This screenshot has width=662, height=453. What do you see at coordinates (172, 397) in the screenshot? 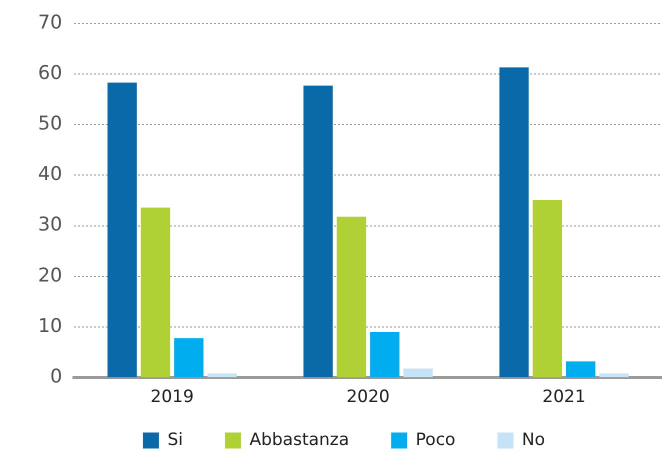
I see `x-tick-label: 2019` at bounding box center [172, 397].